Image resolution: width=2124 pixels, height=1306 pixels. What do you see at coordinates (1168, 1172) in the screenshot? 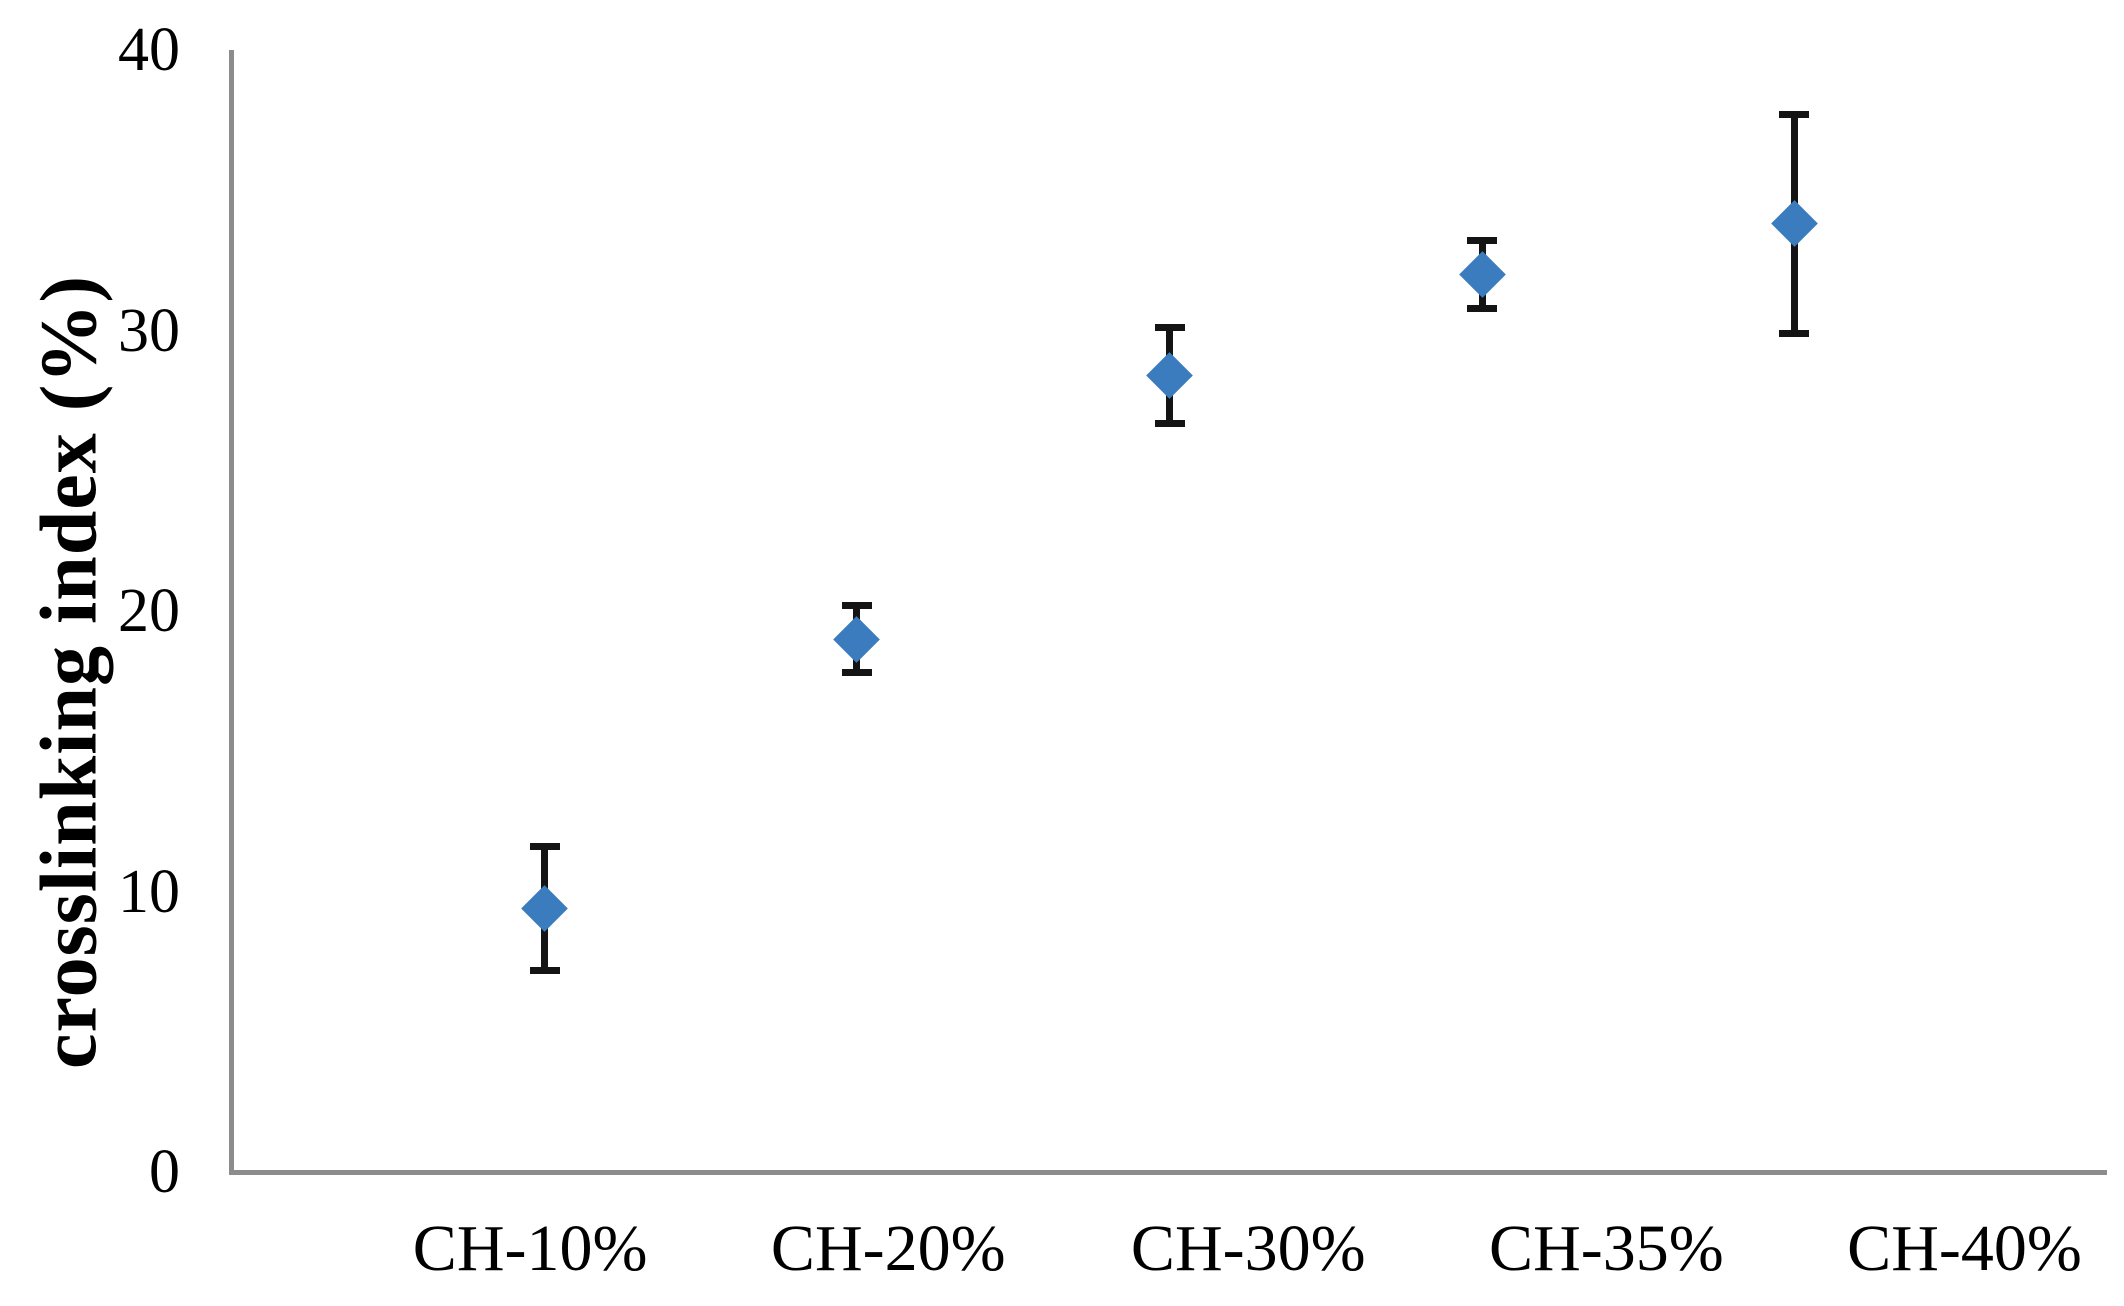
I see `x-axis-line` at bounding box center [1168, 1172].